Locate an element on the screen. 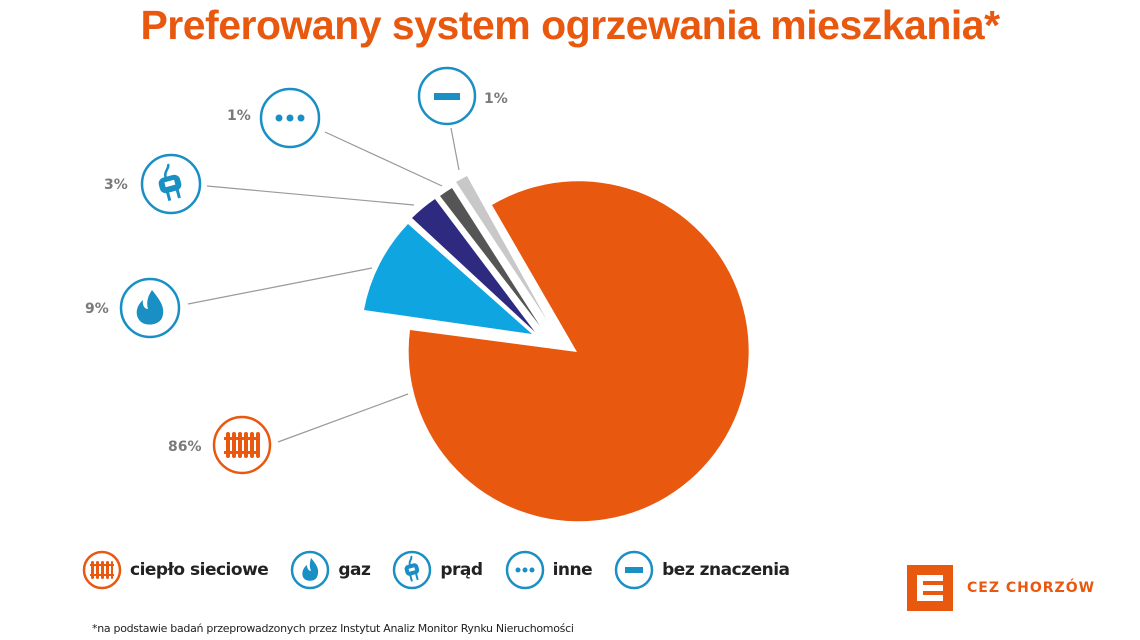 The width and height of the screenshot is (1140, 640). label-gaz-pct: 9% is located at coordinates (97, 309).